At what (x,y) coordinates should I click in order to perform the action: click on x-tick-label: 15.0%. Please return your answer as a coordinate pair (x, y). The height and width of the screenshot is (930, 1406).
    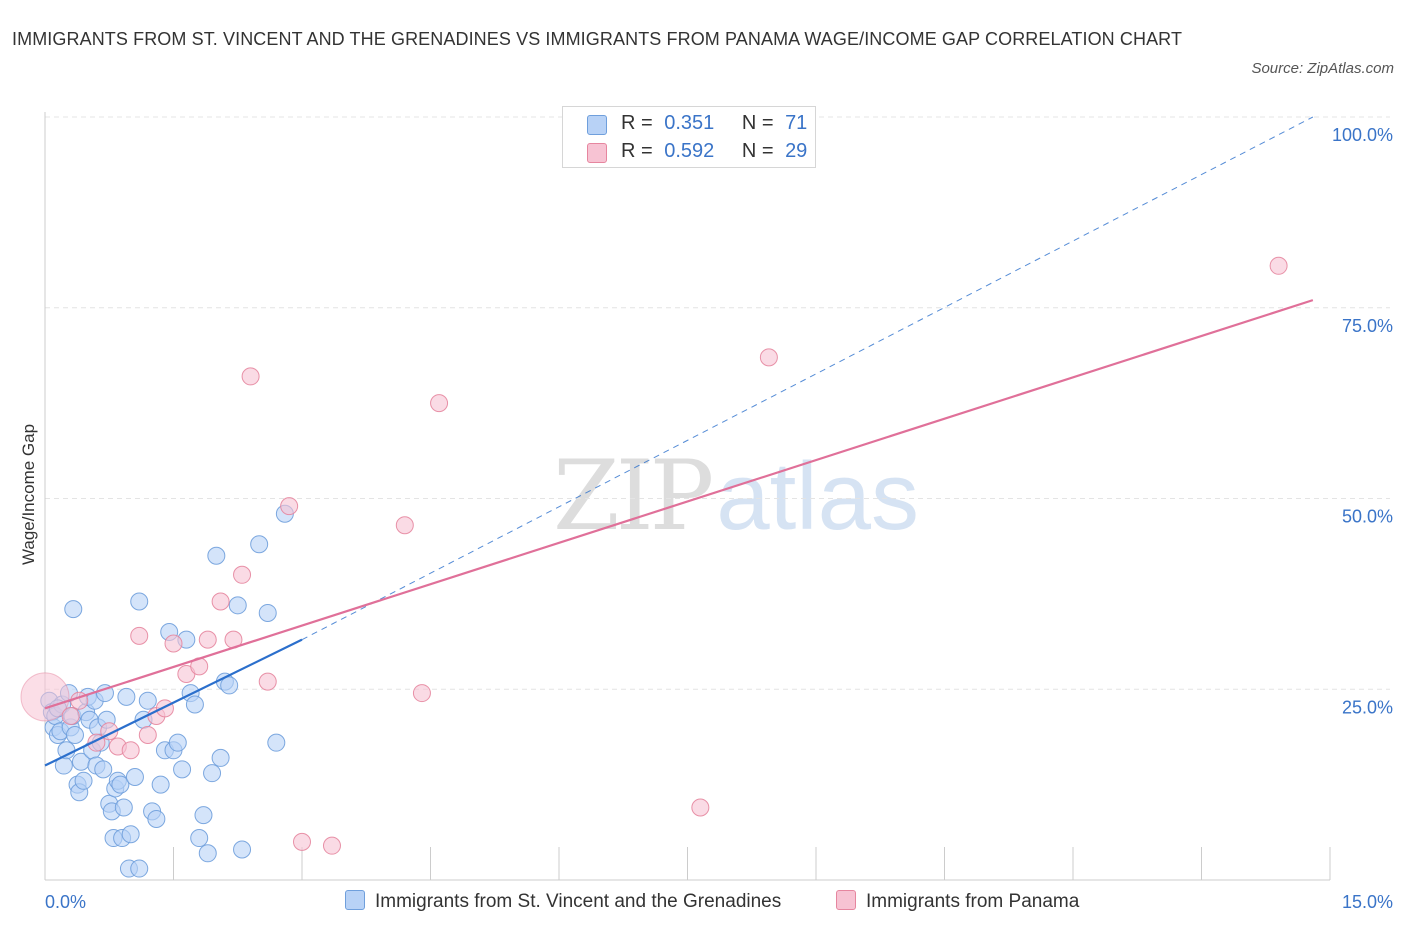
    Looking at the image, I should click on (1367, 902).